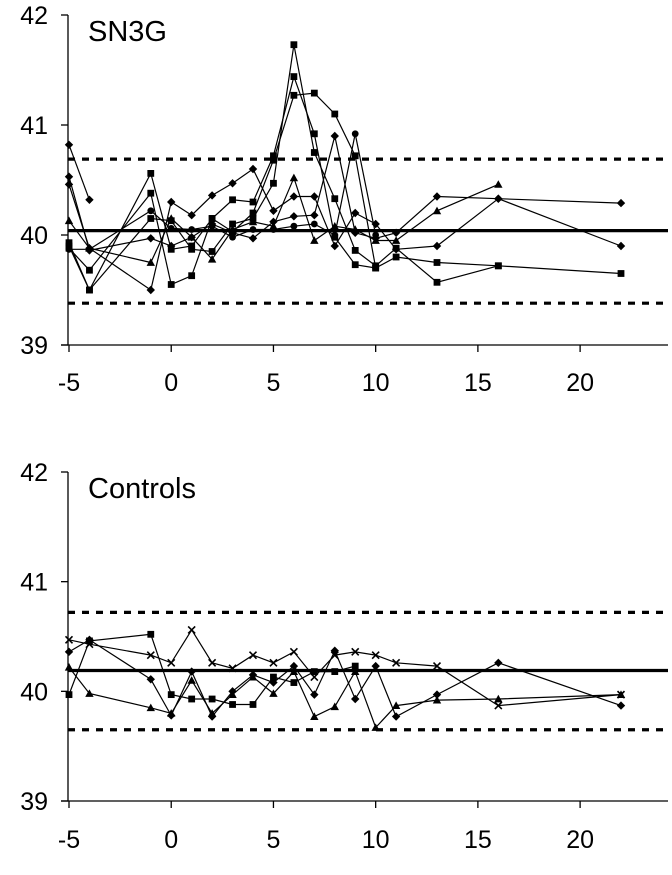 The width and height of the screenshot is (672, 875). I want to click on chart-title: SN3G, so click(127, 32).